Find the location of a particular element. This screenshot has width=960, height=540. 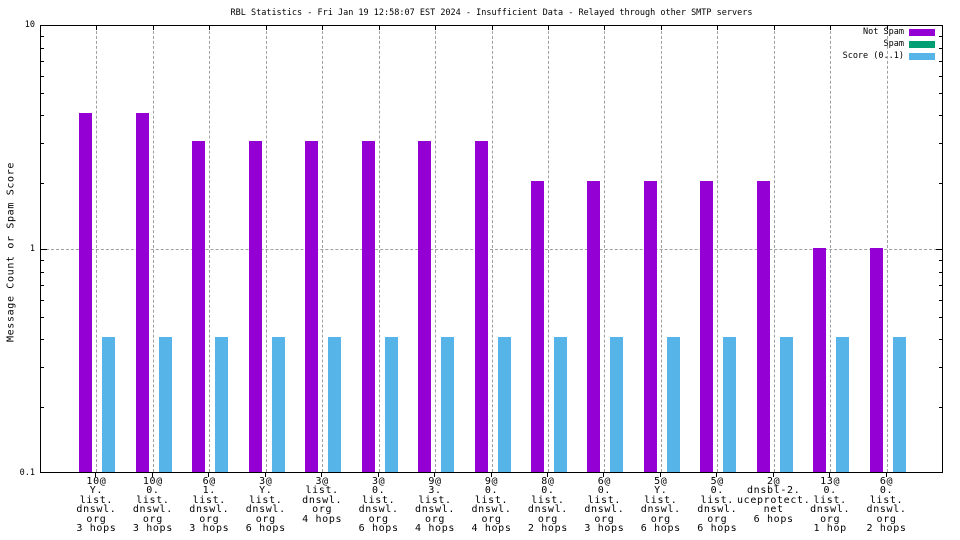

legend-swatch-spam is located at coordinates (922, 44).